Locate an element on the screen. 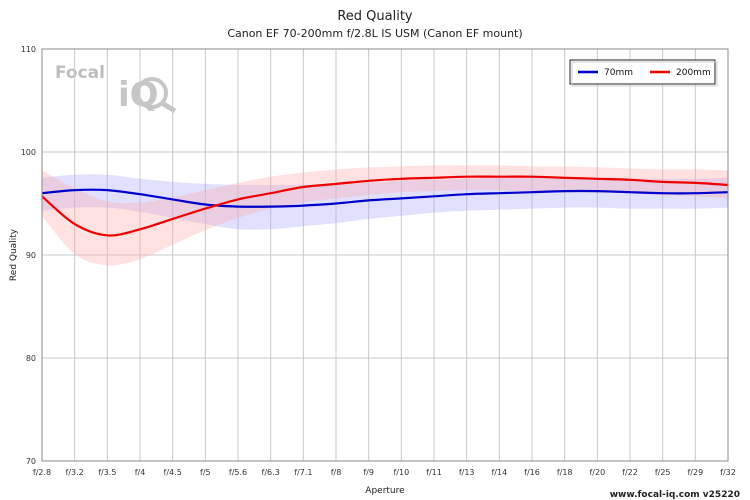  x-tick-label: f/4.5 is located at coordinates (173, 472).